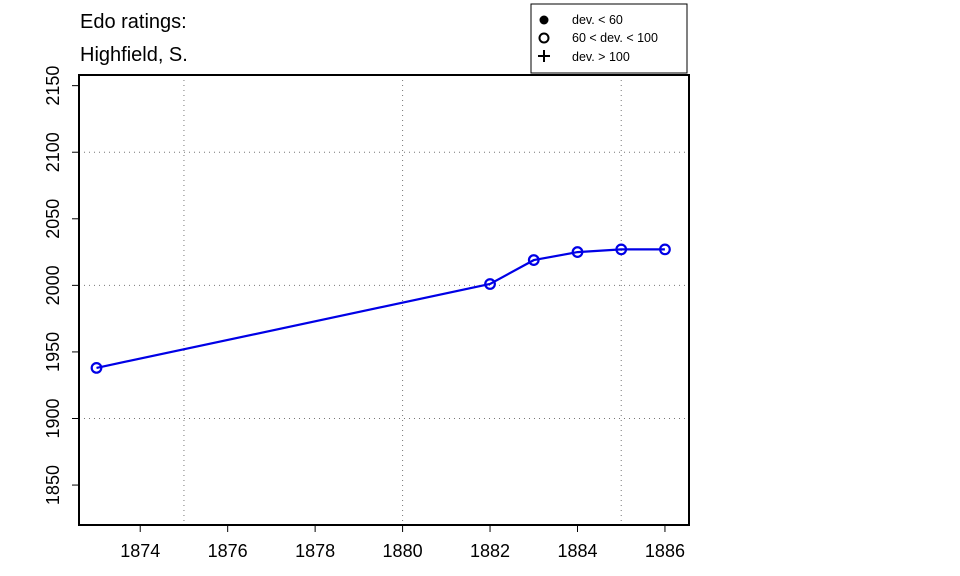 The height and width of the screenshot is (576, 960). Describe the element at coordinates (315, 551) in the screenshot. I see `x-tick-label: 1878` at that location.